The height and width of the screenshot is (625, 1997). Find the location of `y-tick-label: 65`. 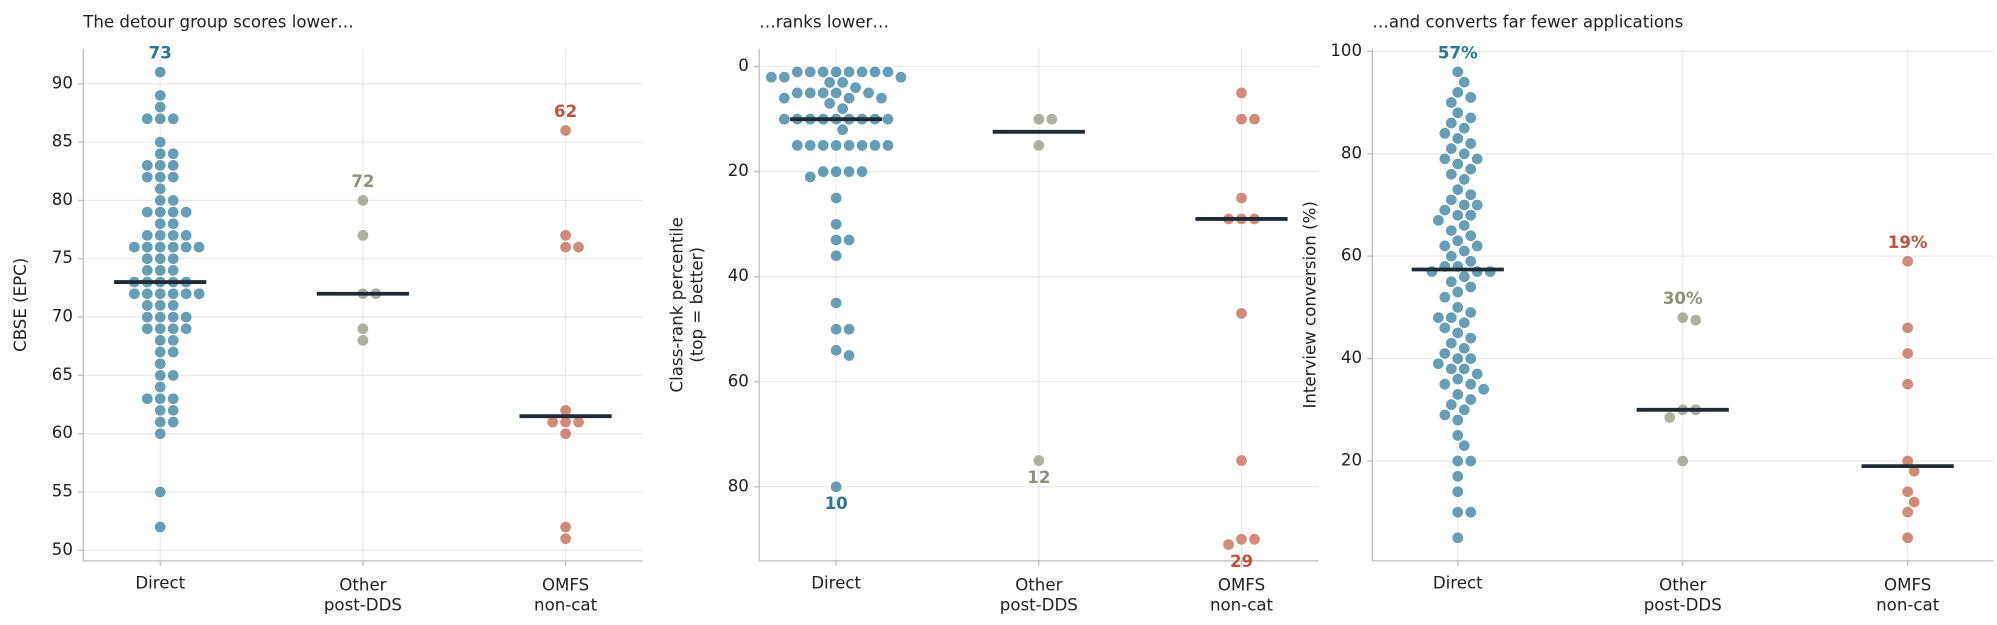

y-tick-label: 65 is located at coordinates (62, 374).